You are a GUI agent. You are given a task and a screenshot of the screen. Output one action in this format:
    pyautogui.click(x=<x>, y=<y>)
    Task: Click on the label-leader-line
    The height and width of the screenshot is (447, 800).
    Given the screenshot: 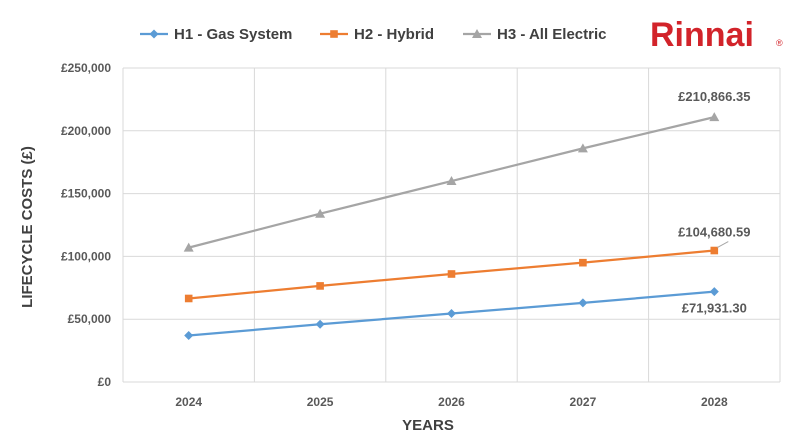 What is the action you would take?
    pyautogui.click(x=723, y=244)
    